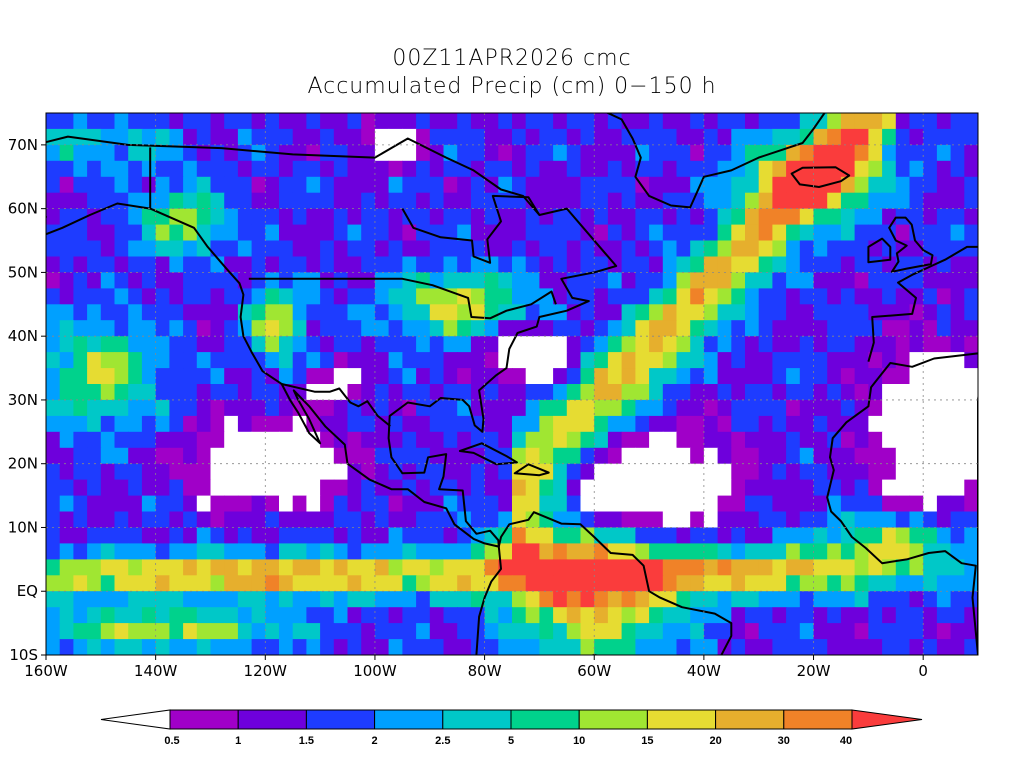 The height and width of the screenshot is (768, 1024). I want to click on y-tick-label: 60N, so click(23, 209).